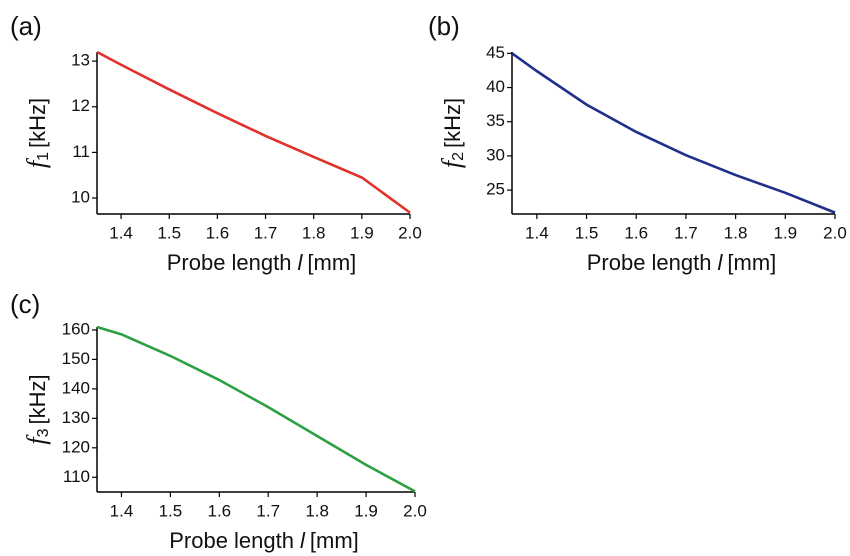 The image size is (850, 556). I want to click on y-label-subscript: 3, so click(43, 432).